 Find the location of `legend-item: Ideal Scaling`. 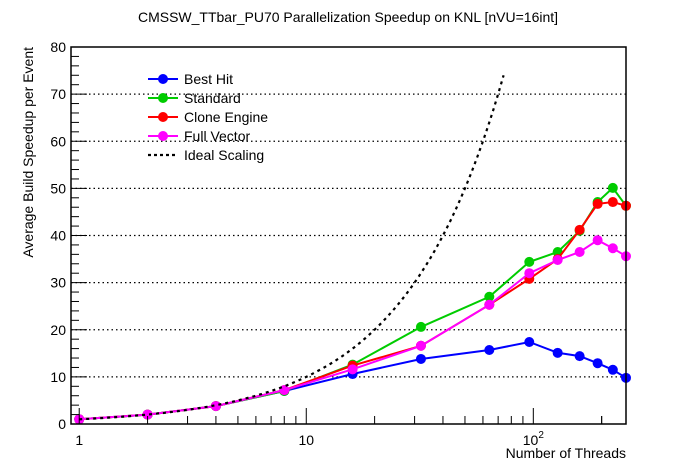

legend-item: Ideal Scaling is located at coordinates (206, 155).